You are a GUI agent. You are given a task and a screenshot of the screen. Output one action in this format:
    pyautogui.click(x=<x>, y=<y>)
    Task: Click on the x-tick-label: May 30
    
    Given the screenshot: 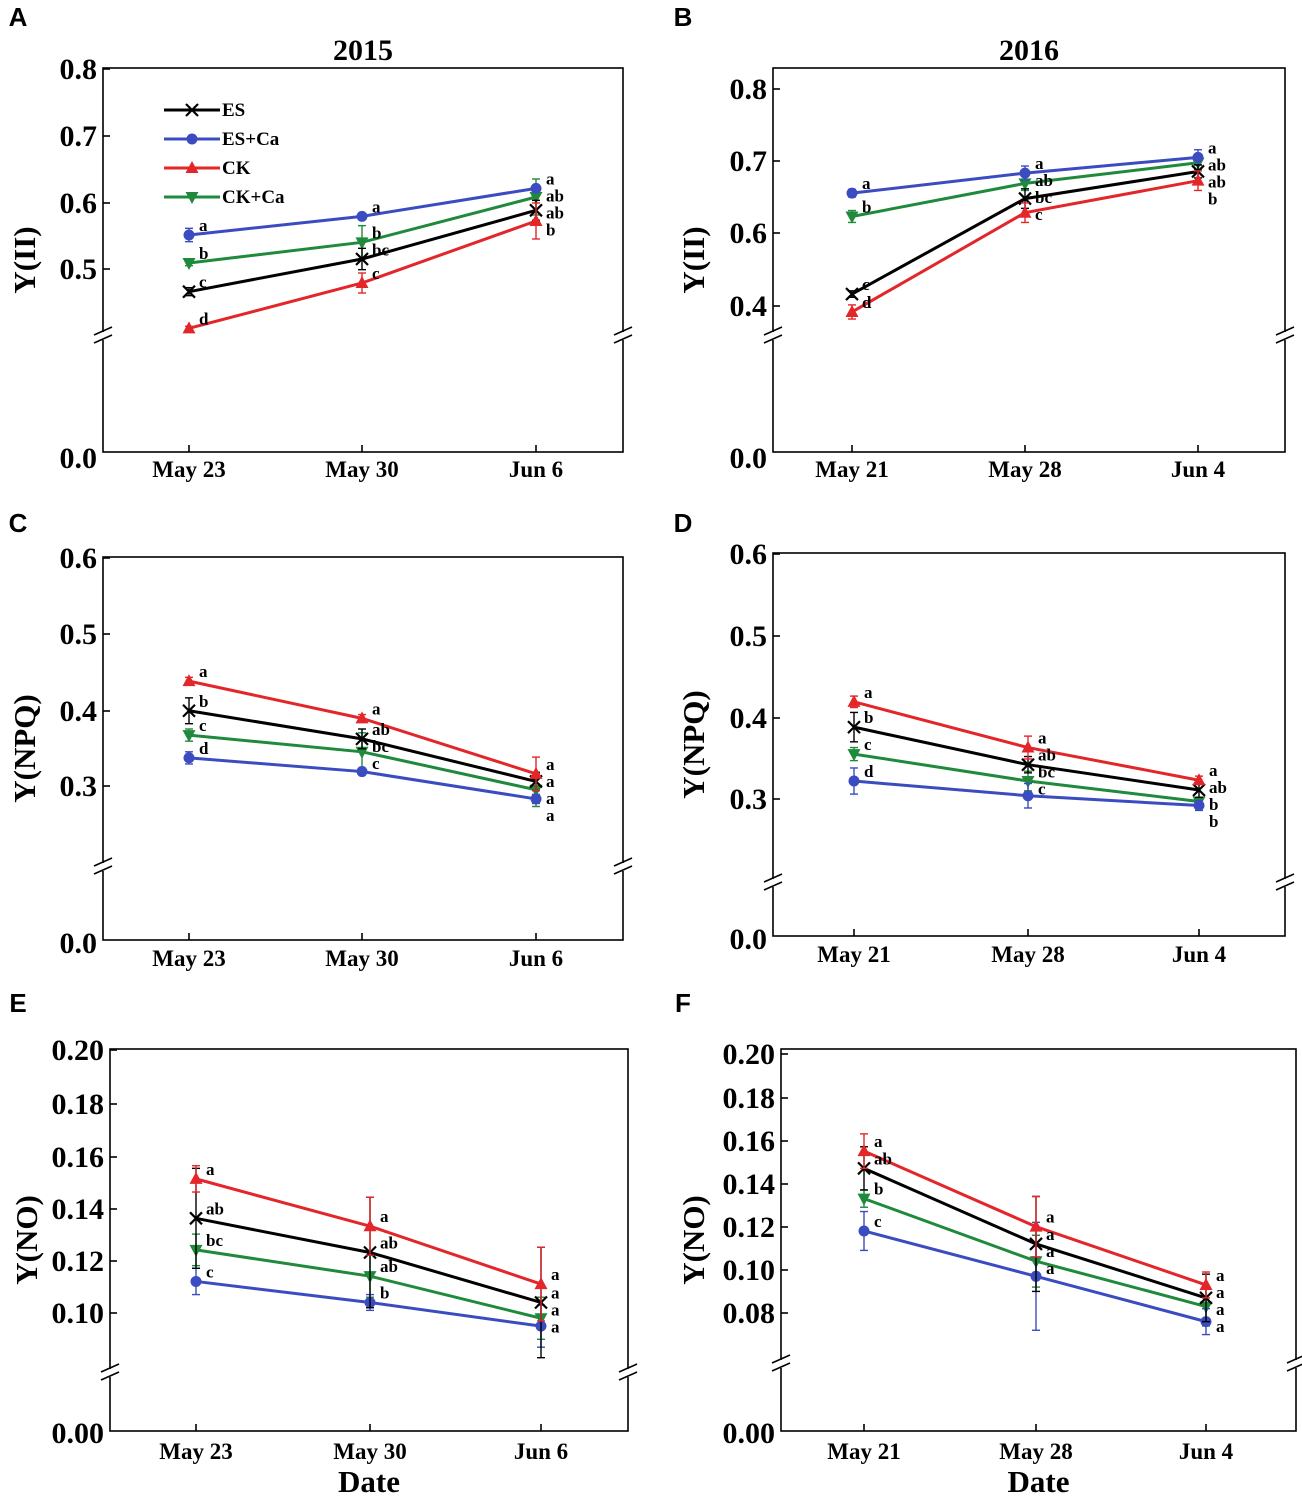 What is the action you would take?
    pyautogui.click(x=369, y=1451)
    